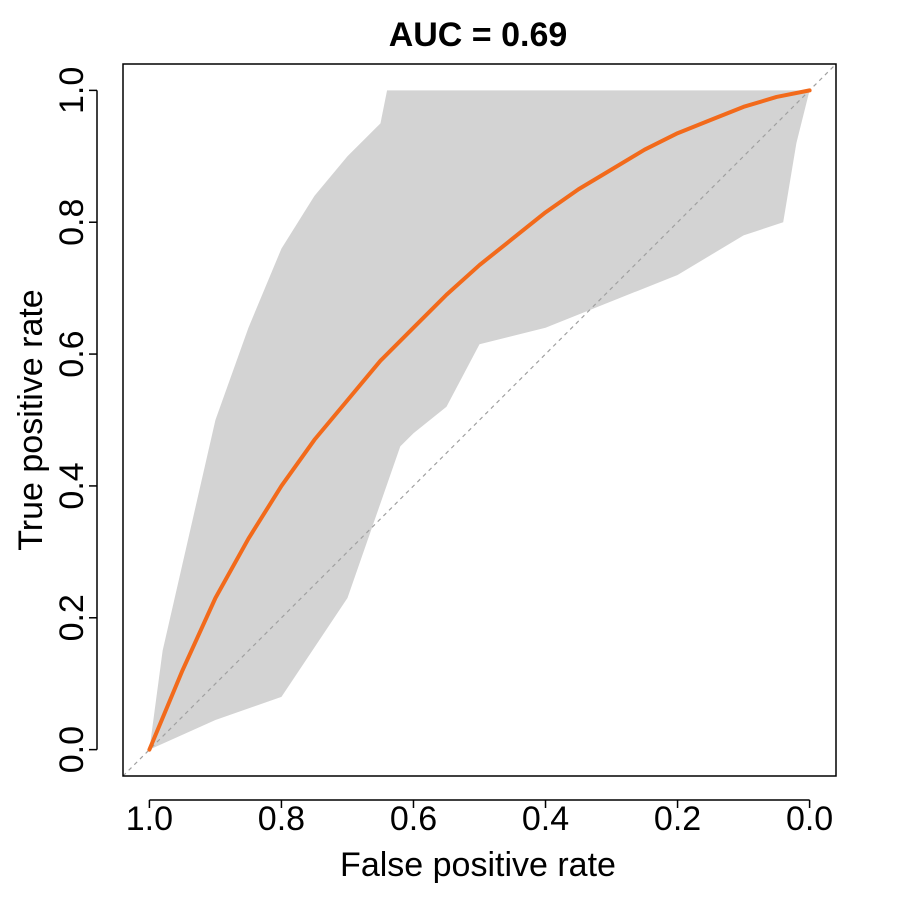  What do you see at coordinates (149, 819) in the screenshot?
I see `x-tick-label: 1.0` at bounding box center [149, 819].